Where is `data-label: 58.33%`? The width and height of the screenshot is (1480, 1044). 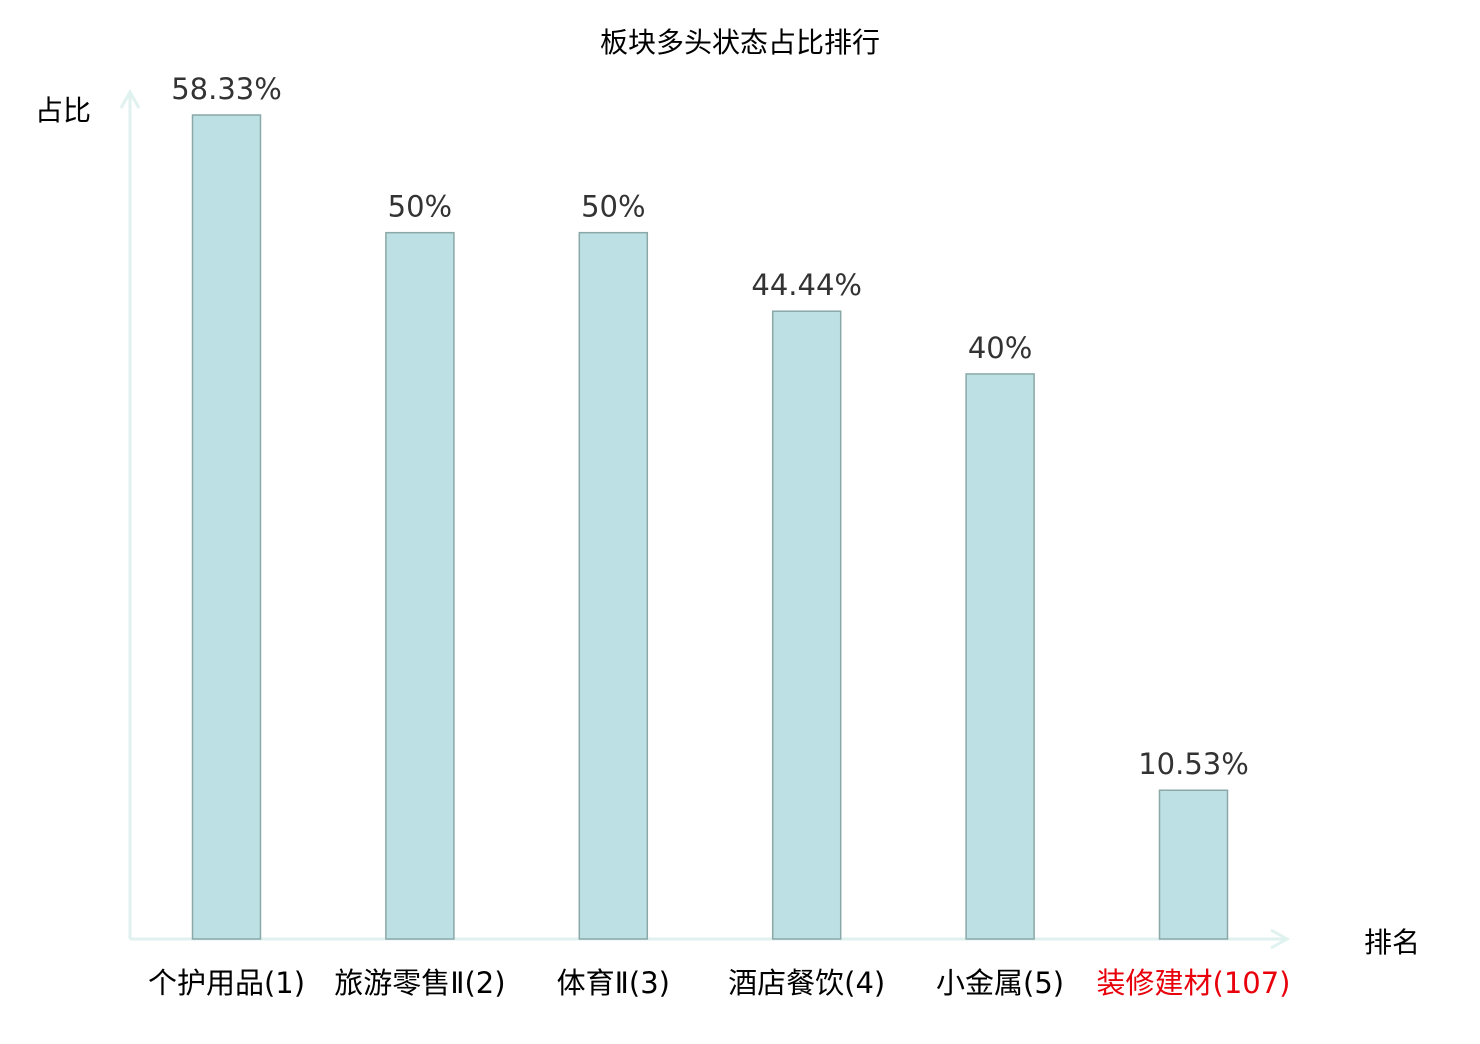
data-label: 58.33% is located at coordinates (226, 89).